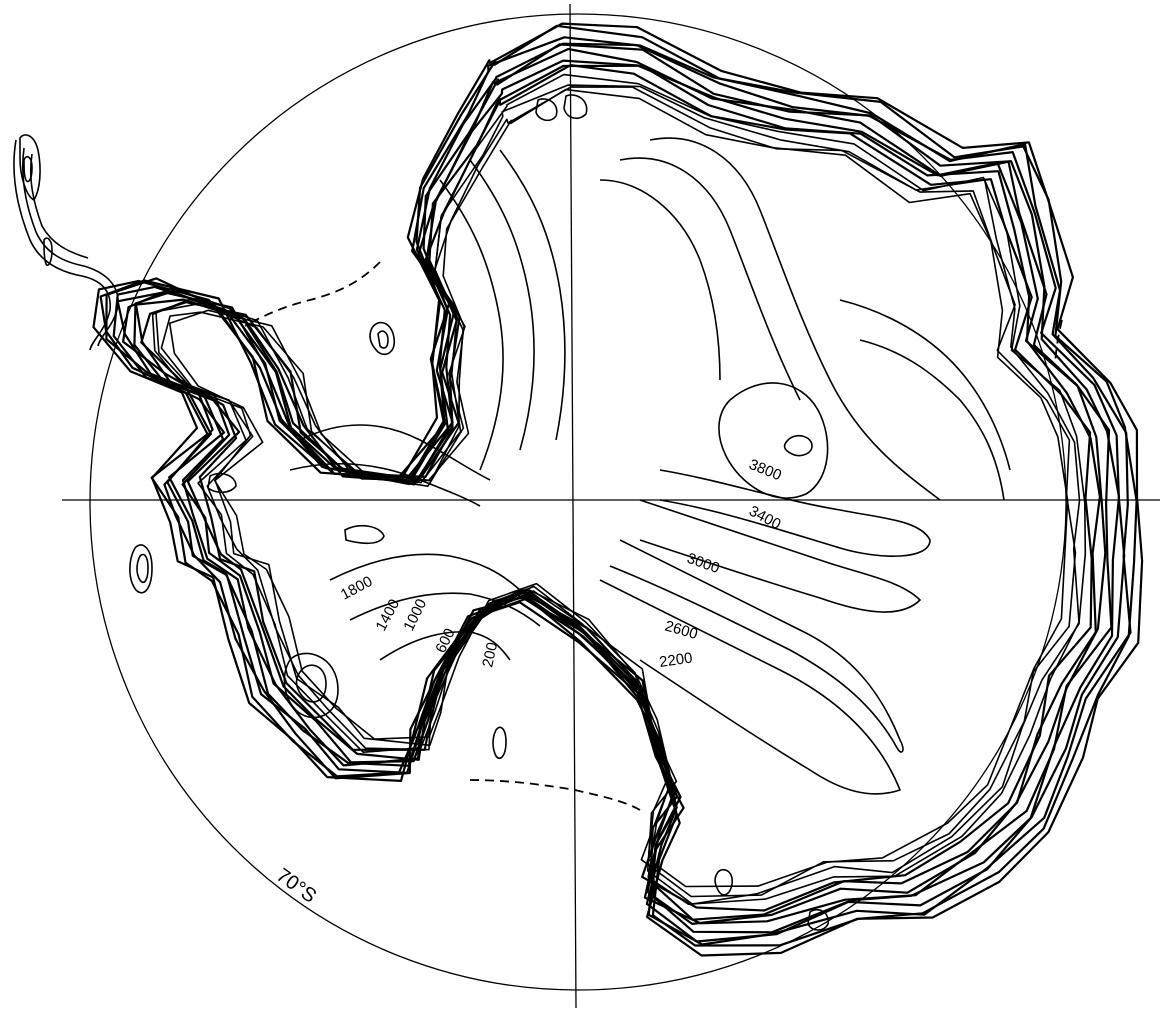 The image size is (1164, 1012). Describe the element at coordinates (675, 659) in the screenshot. I see `contour-label-2200: 2200` at that location.